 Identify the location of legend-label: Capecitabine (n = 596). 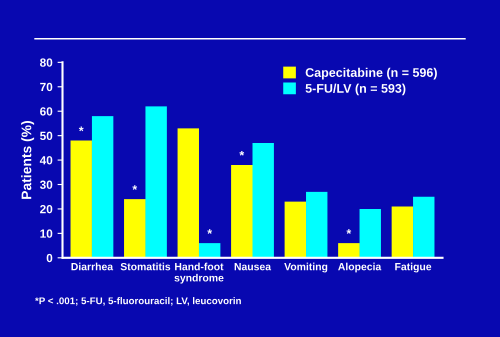
(371, 74).